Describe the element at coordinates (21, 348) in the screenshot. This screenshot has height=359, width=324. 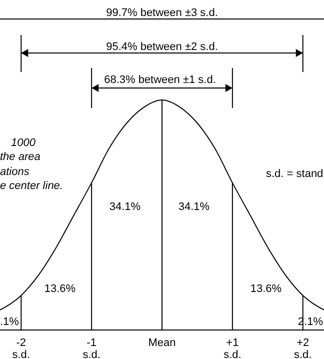
I see `x-tick-label: -2 s.d.` at that location.